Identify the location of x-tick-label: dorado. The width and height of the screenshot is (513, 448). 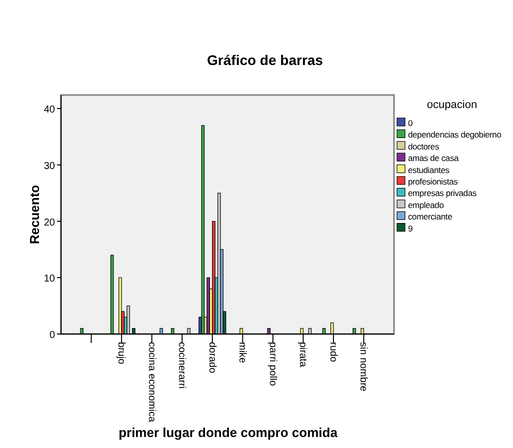
(212, 358).